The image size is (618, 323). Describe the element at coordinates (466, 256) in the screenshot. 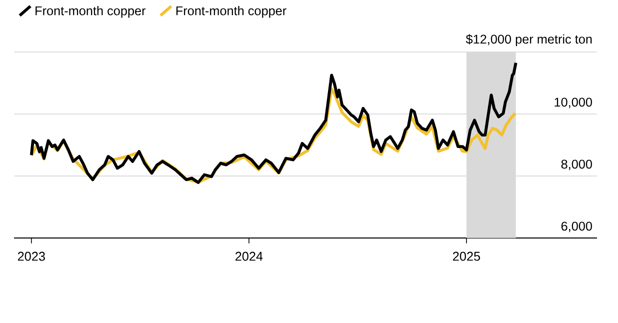

I see `x-tick-label: 2025` at that location.